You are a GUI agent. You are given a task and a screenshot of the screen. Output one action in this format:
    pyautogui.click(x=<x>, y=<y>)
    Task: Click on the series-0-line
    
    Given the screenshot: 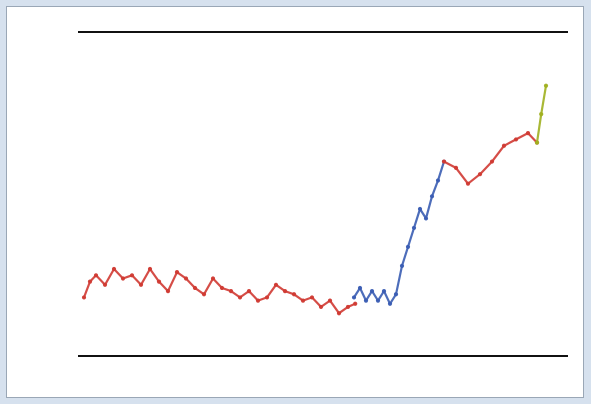 What is the action you would take?
    pyautogui.click(x=219, y=291)
    